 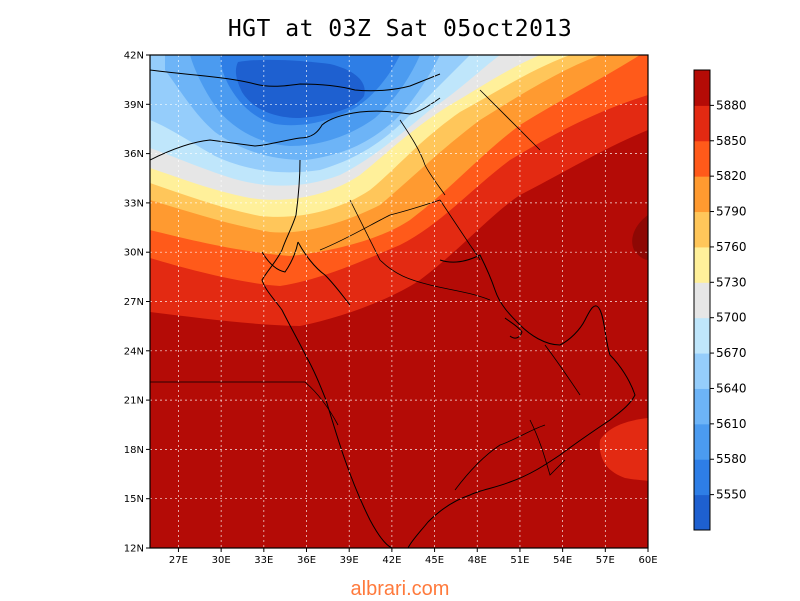 I want to click on lat-tick-label: 18N, so click(x=134, y=450).